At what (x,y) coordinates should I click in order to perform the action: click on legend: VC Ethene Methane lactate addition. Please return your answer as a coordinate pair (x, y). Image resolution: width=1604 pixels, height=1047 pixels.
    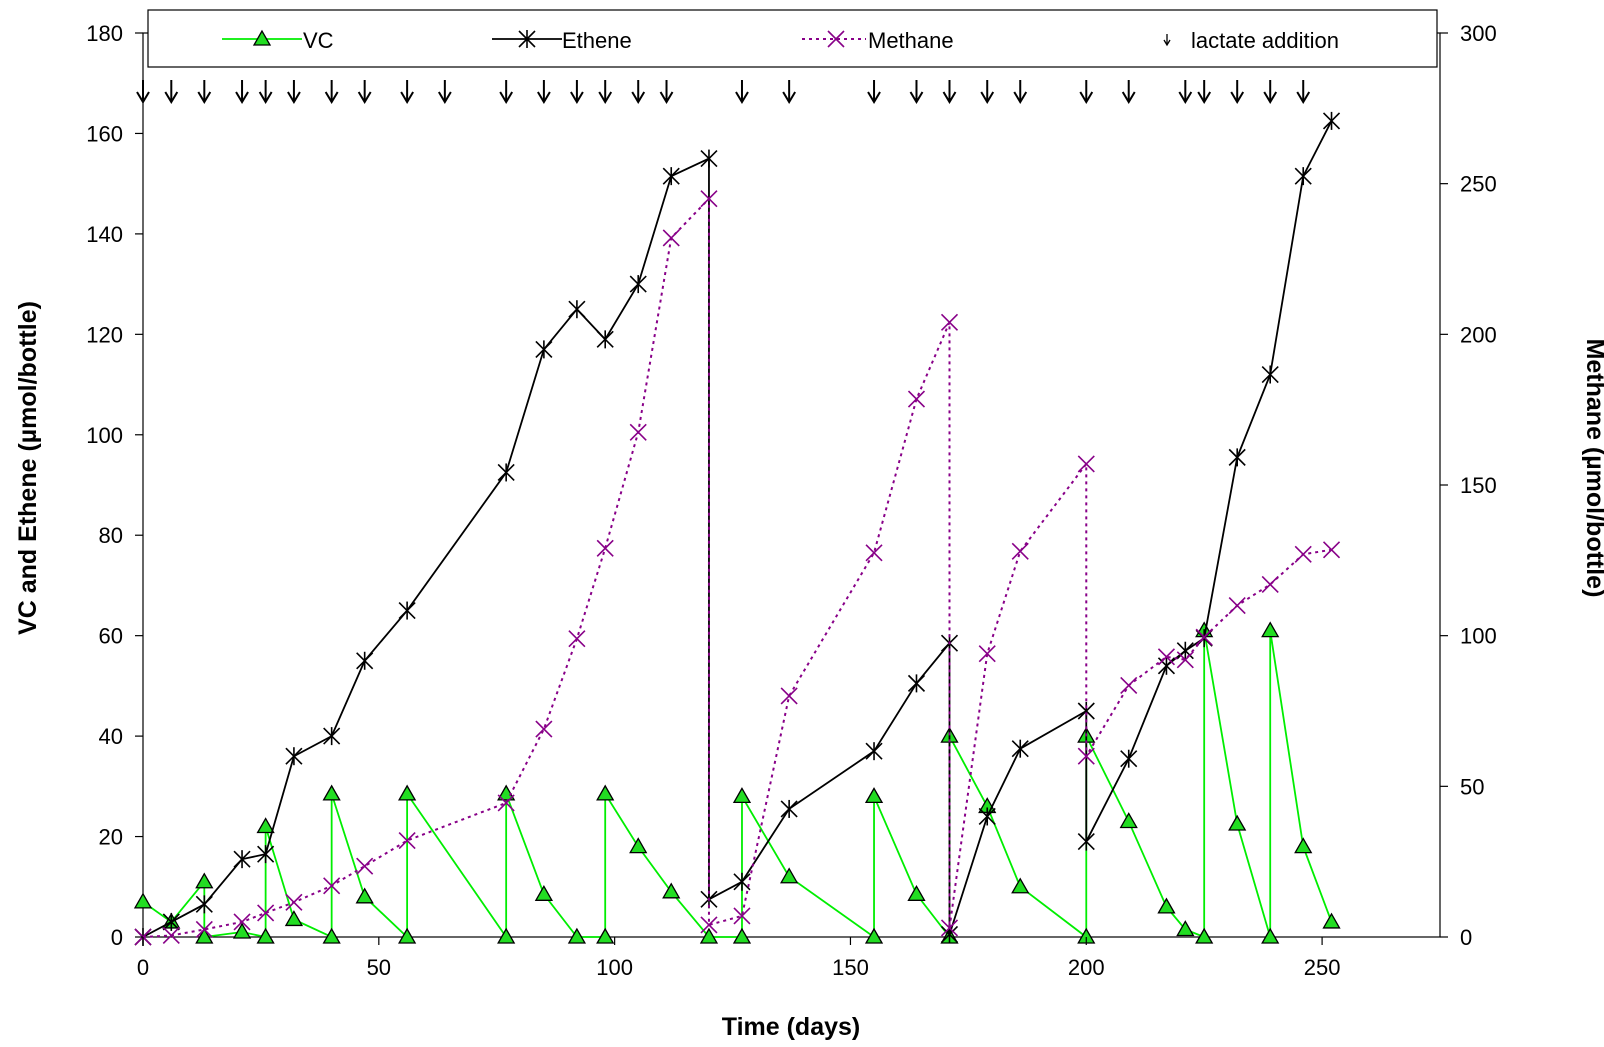
    Looking at the image, I should click on (792, 38).